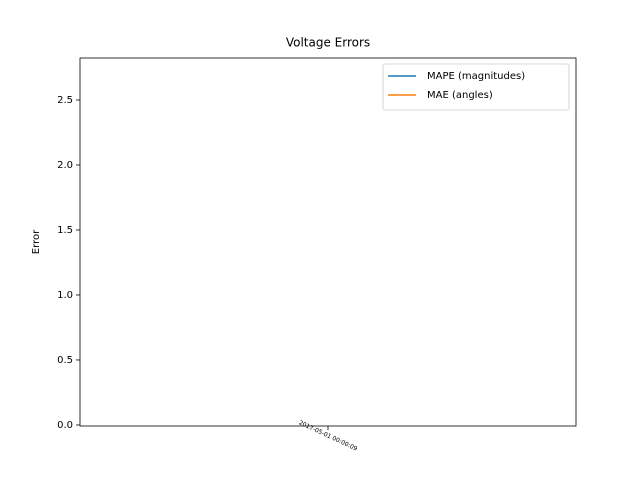 The image size is (640, 480). Describe the element at coordinates (460, 95) in the screenshot. I see `legend-label: MAE (angles)` at that location.